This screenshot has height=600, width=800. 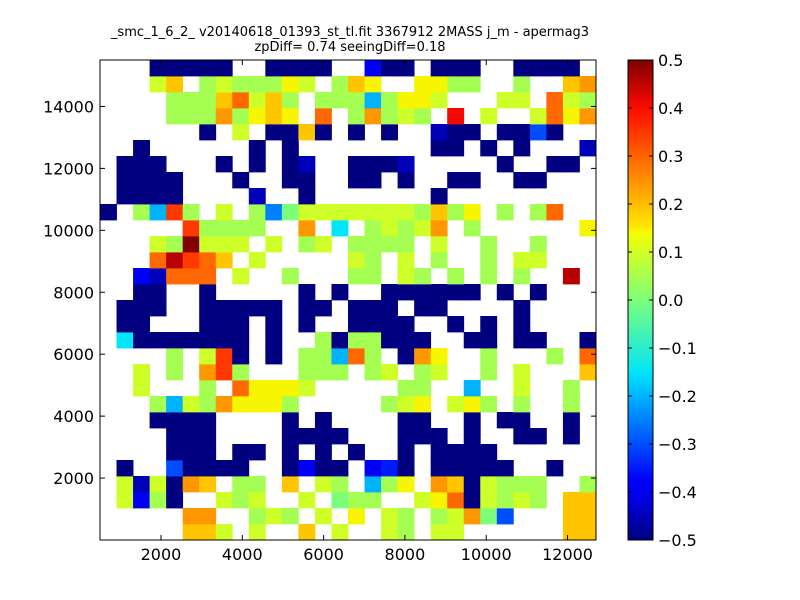 What do you see at coordinates (73, 292) in the screenshot?
I see `y-tick-label: 8000` at bounding box center [73, 292].